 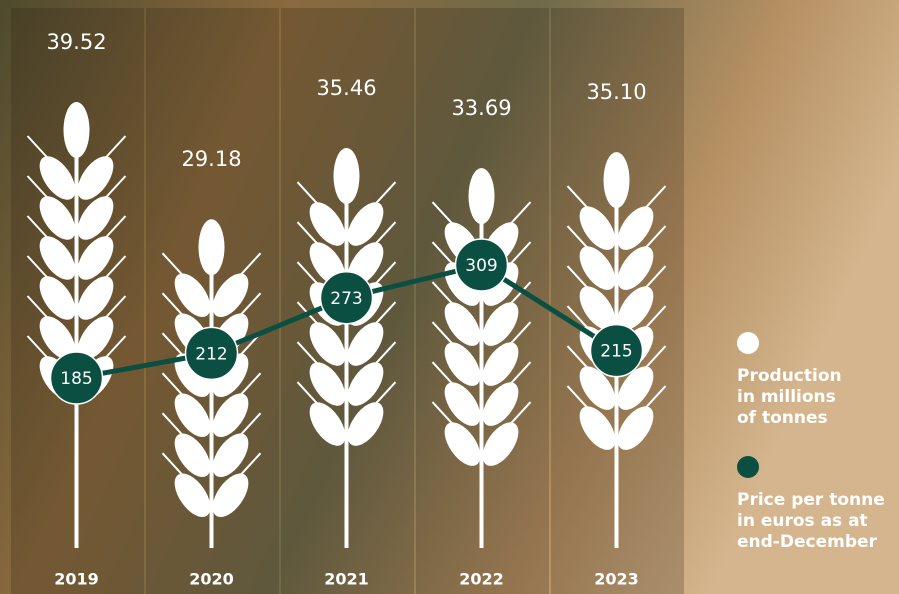 What do you see at coordinates (76, 42) in the screenshot?
I see `value-label: 39.52` at bounding box center [76, 42].